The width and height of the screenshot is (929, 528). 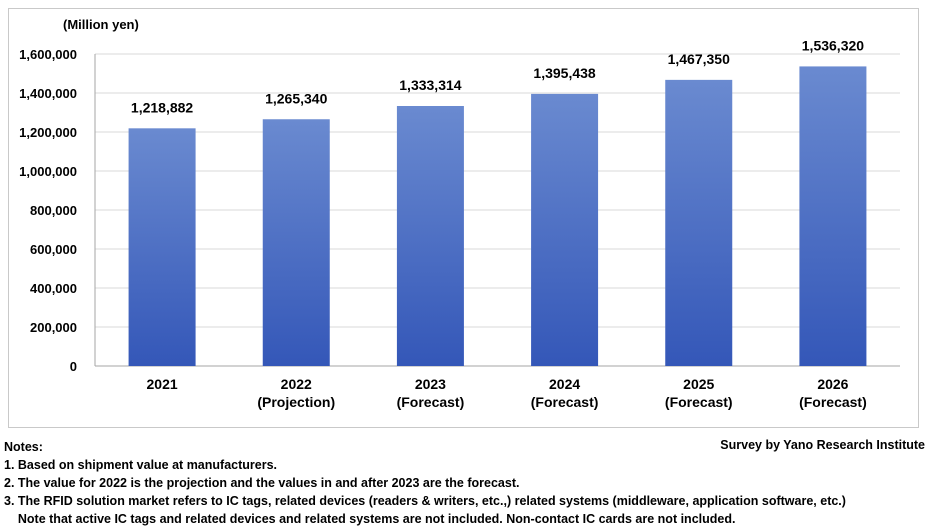 What do you see at coordinates (53, 210) in the screenshot?
I see `y-tick-label: 800,000` at bounding box center [53, 210].